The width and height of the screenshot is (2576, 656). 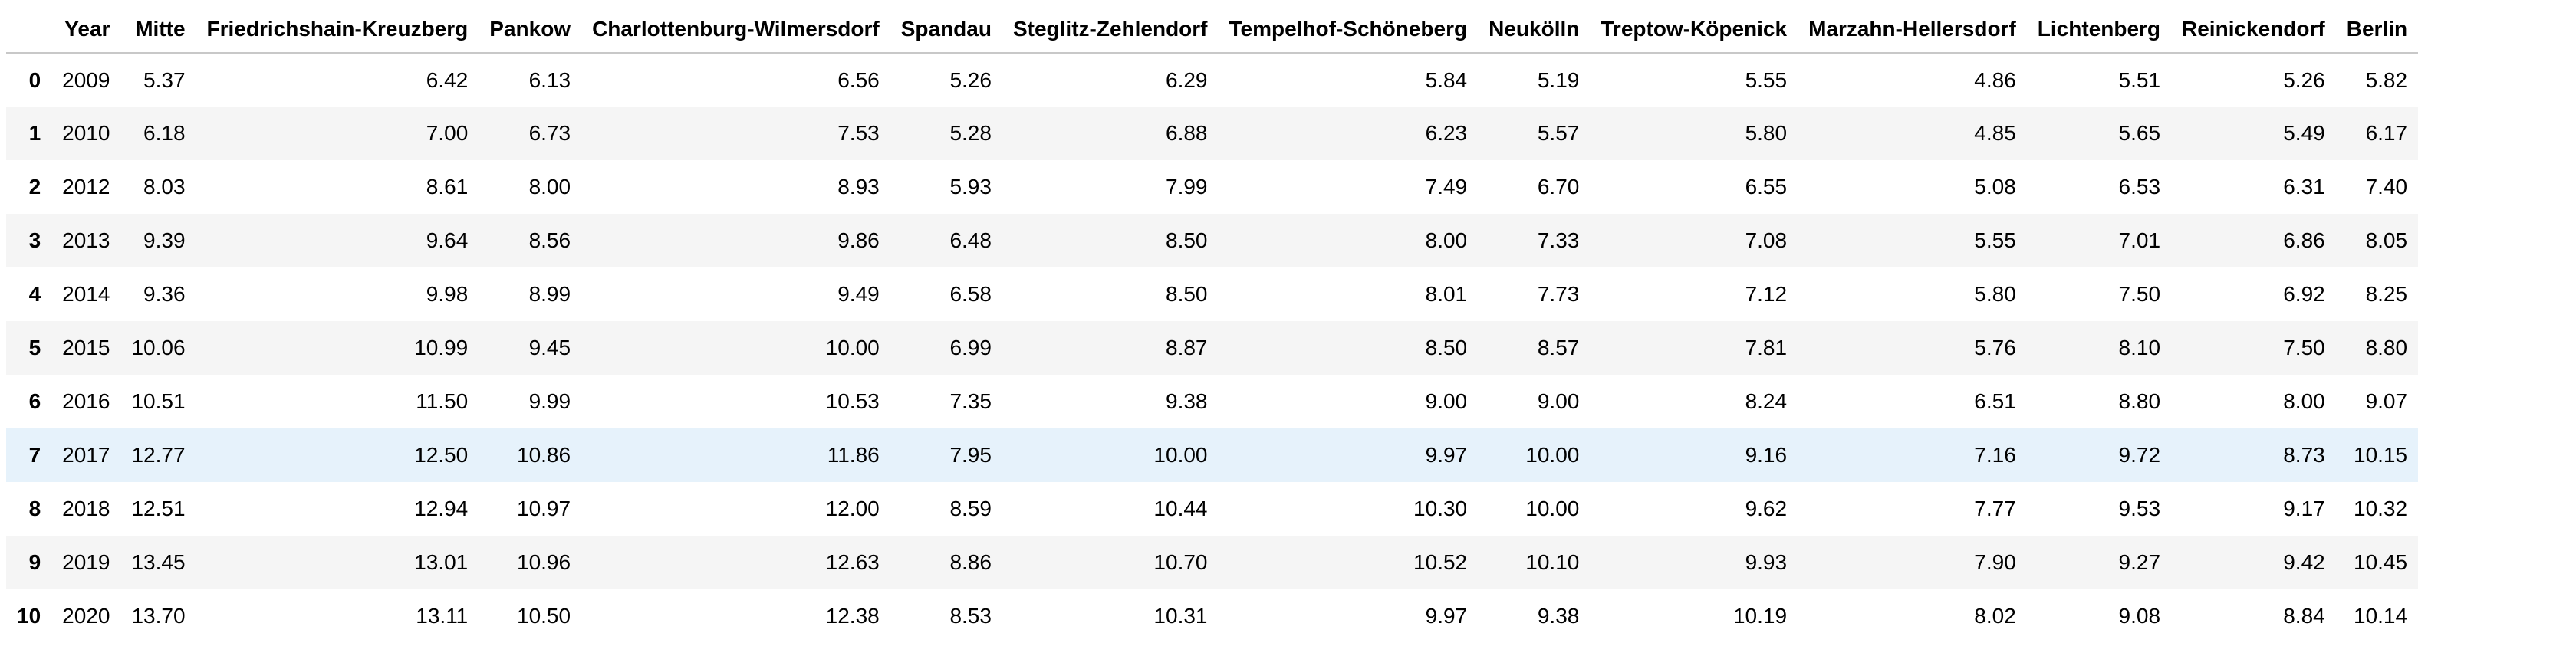 What do you see at coordinates (86, 401) in the screenshot?
I see `year-cell: 2016` at bounding box center [86, 401].